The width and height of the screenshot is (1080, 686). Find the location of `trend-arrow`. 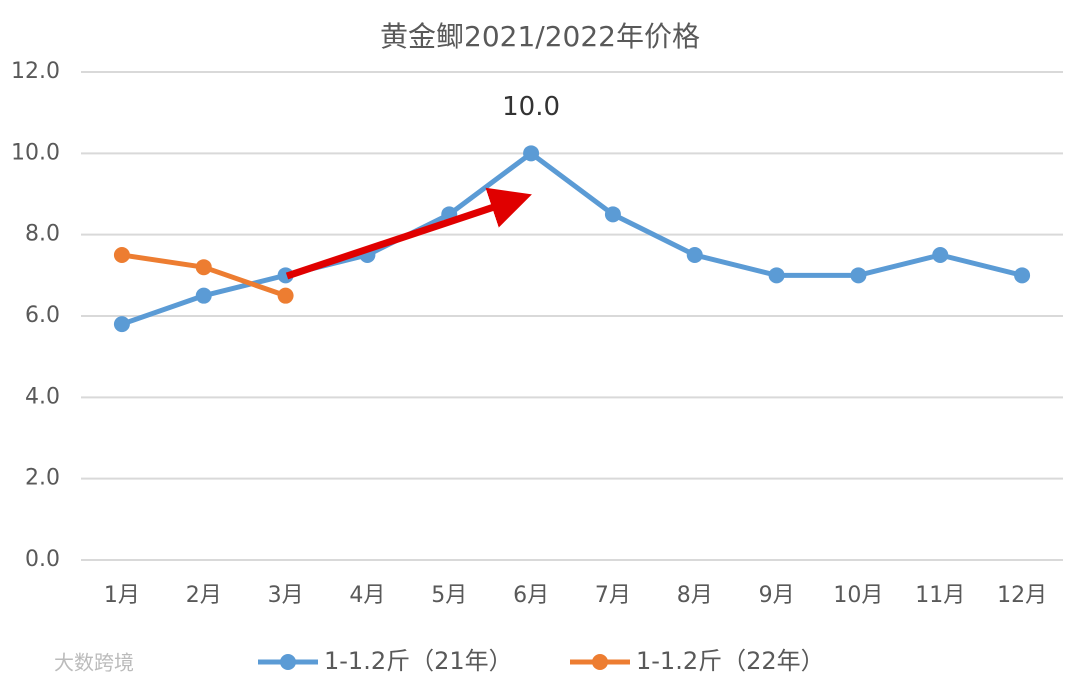

trend-arrow is located at coordinates (408, 233).